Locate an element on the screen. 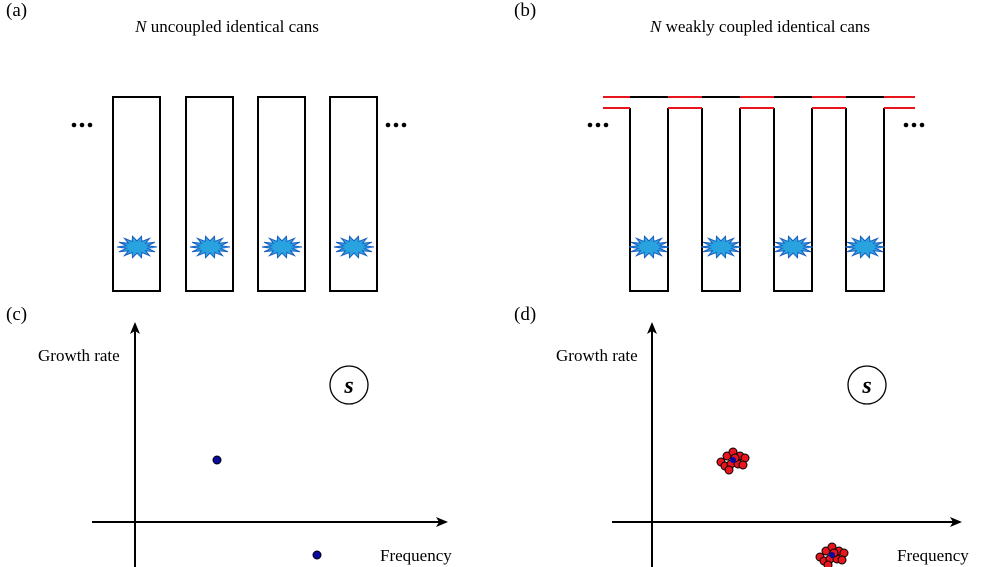 The image size is (988, 567). title-text: weakly coupled identical cans is located at coordinates (768, 26).